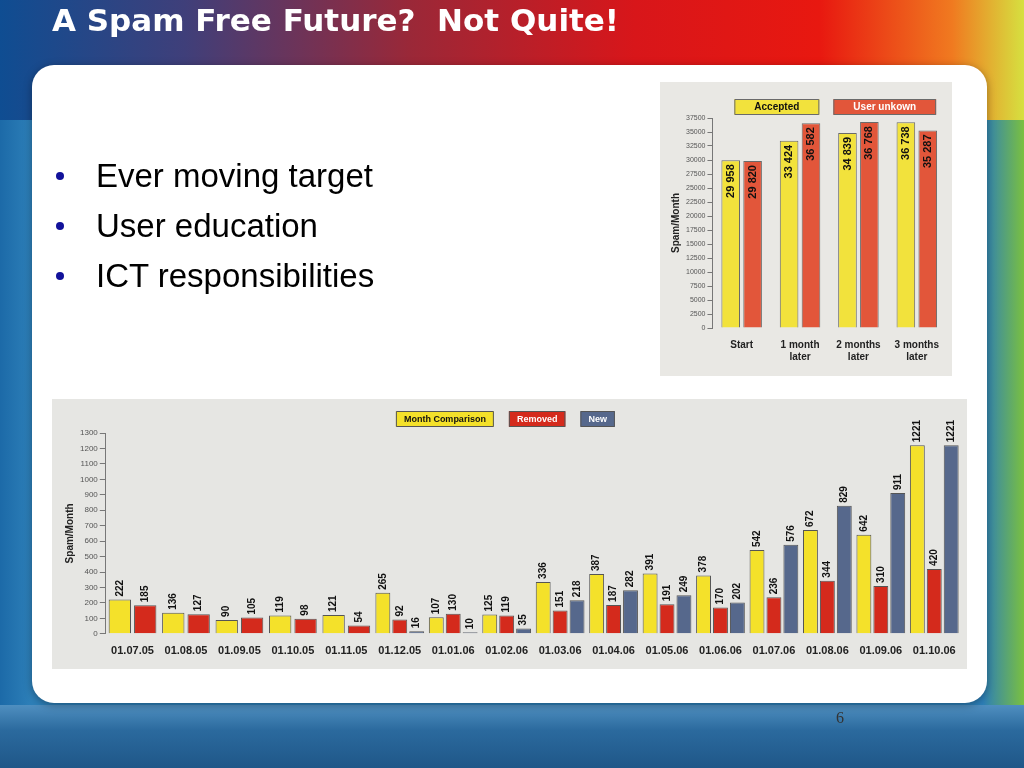 This screenshot has height=768, width=1024. I want to click on text: Accepted, so click(777, 107).